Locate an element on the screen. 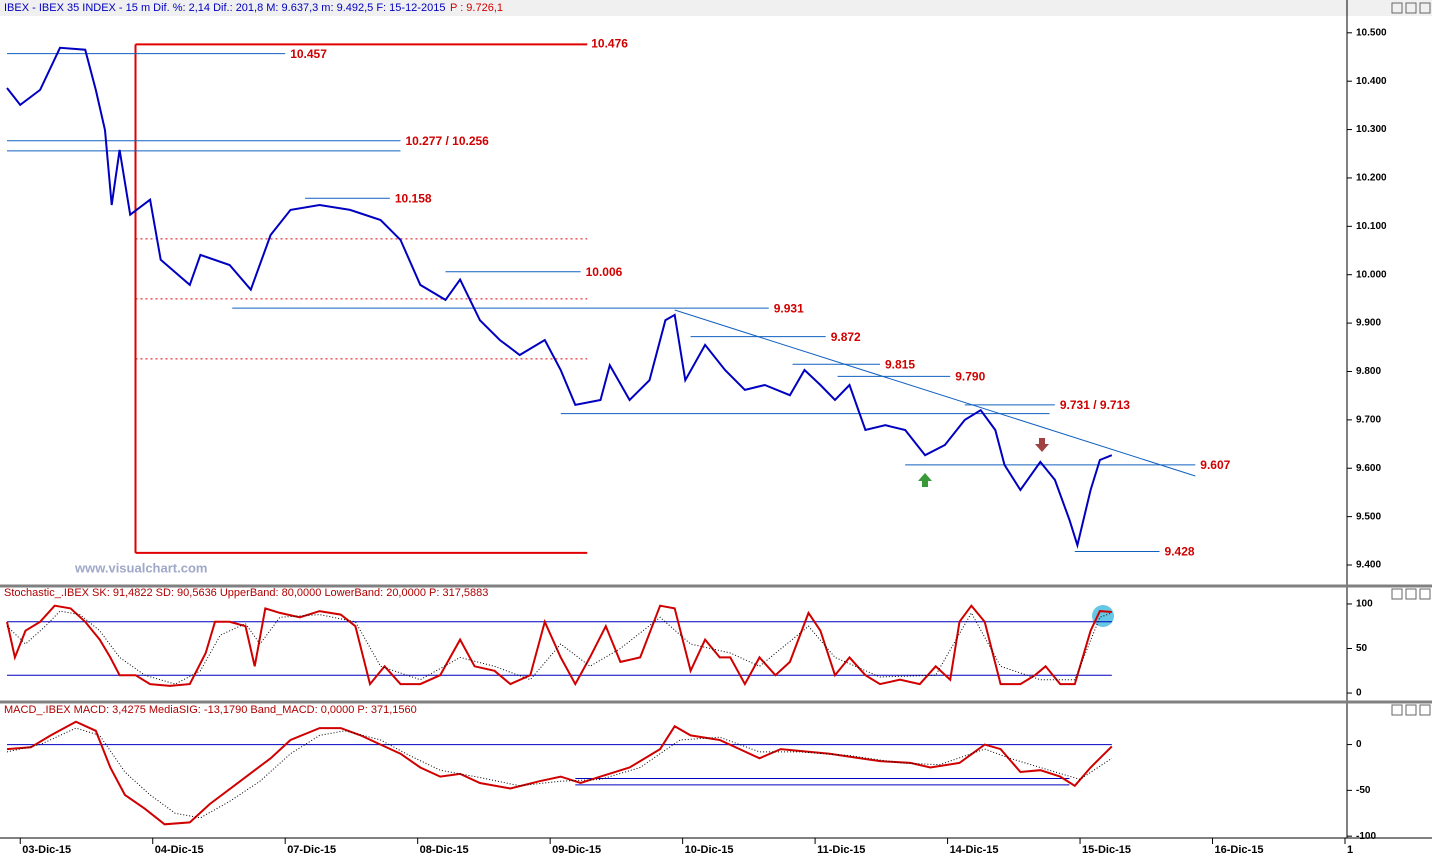 This screenshot has height=857, width=1432. level-label: 10.158 is located at coordinates (413, 198).